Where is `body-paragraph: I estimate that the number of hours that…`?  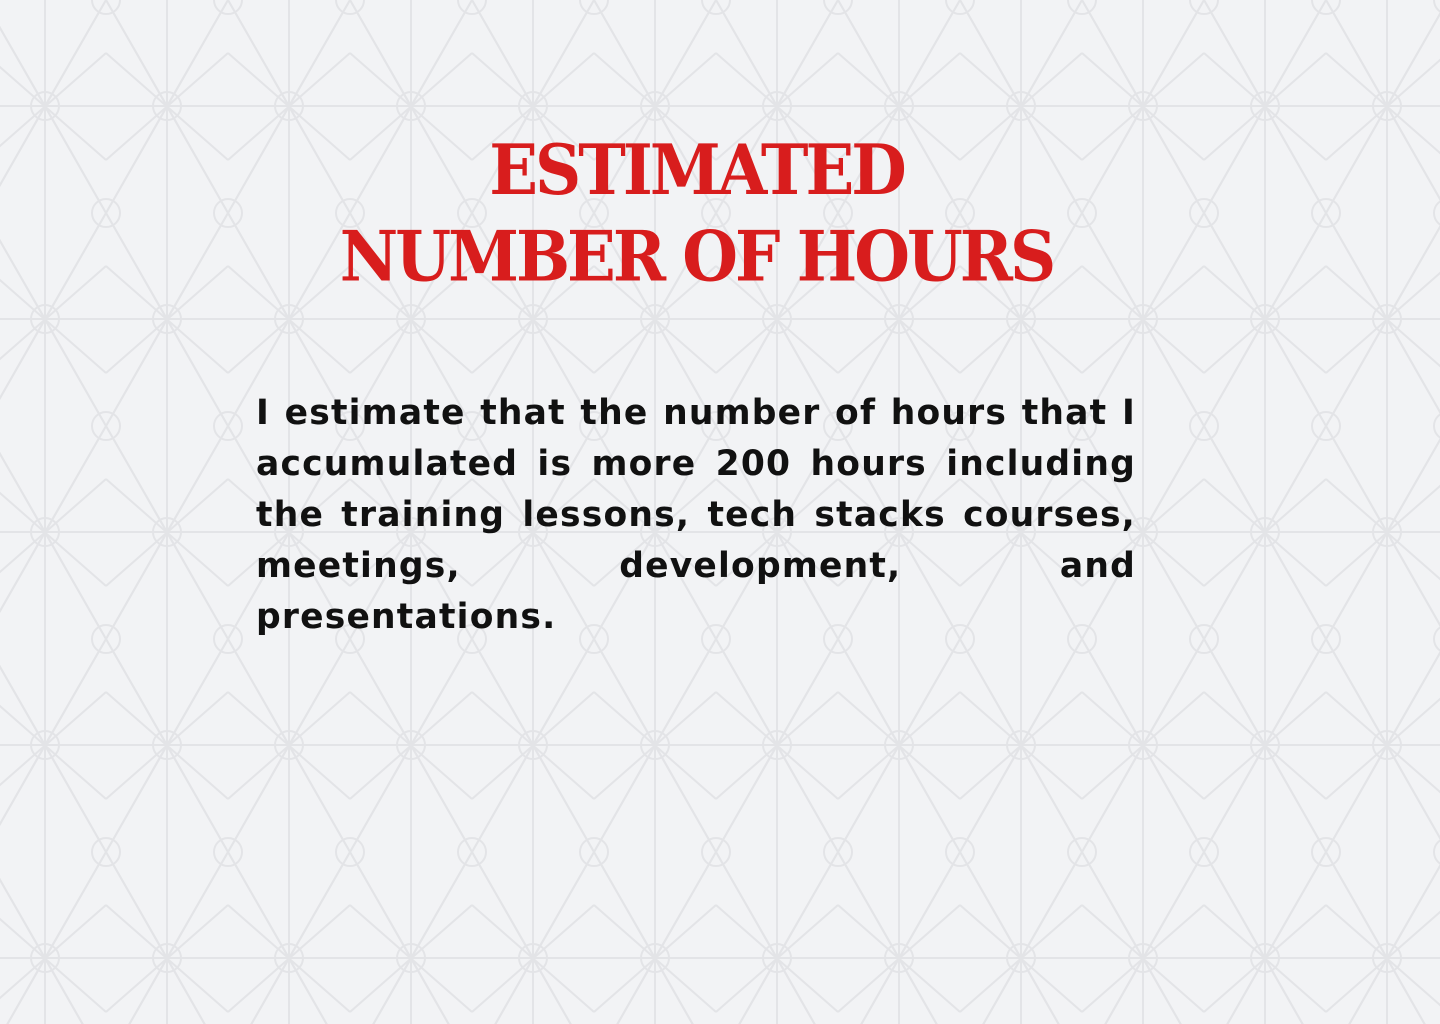
body-paragraph: I estimate that the number of hours that… is located at coordinates (696, 515).